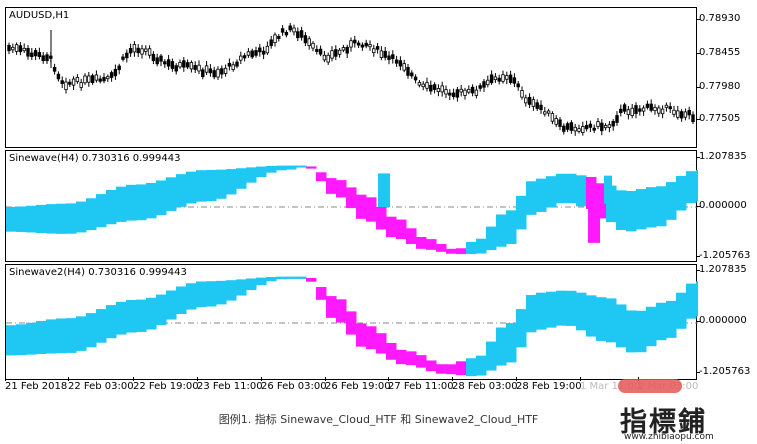 This screenshot has width=757, height=444. What do you see at coordinates (36, 384) in the screenshot?
I see `x-tick: 21 Feb 2018` at bounding box center [36, 384].